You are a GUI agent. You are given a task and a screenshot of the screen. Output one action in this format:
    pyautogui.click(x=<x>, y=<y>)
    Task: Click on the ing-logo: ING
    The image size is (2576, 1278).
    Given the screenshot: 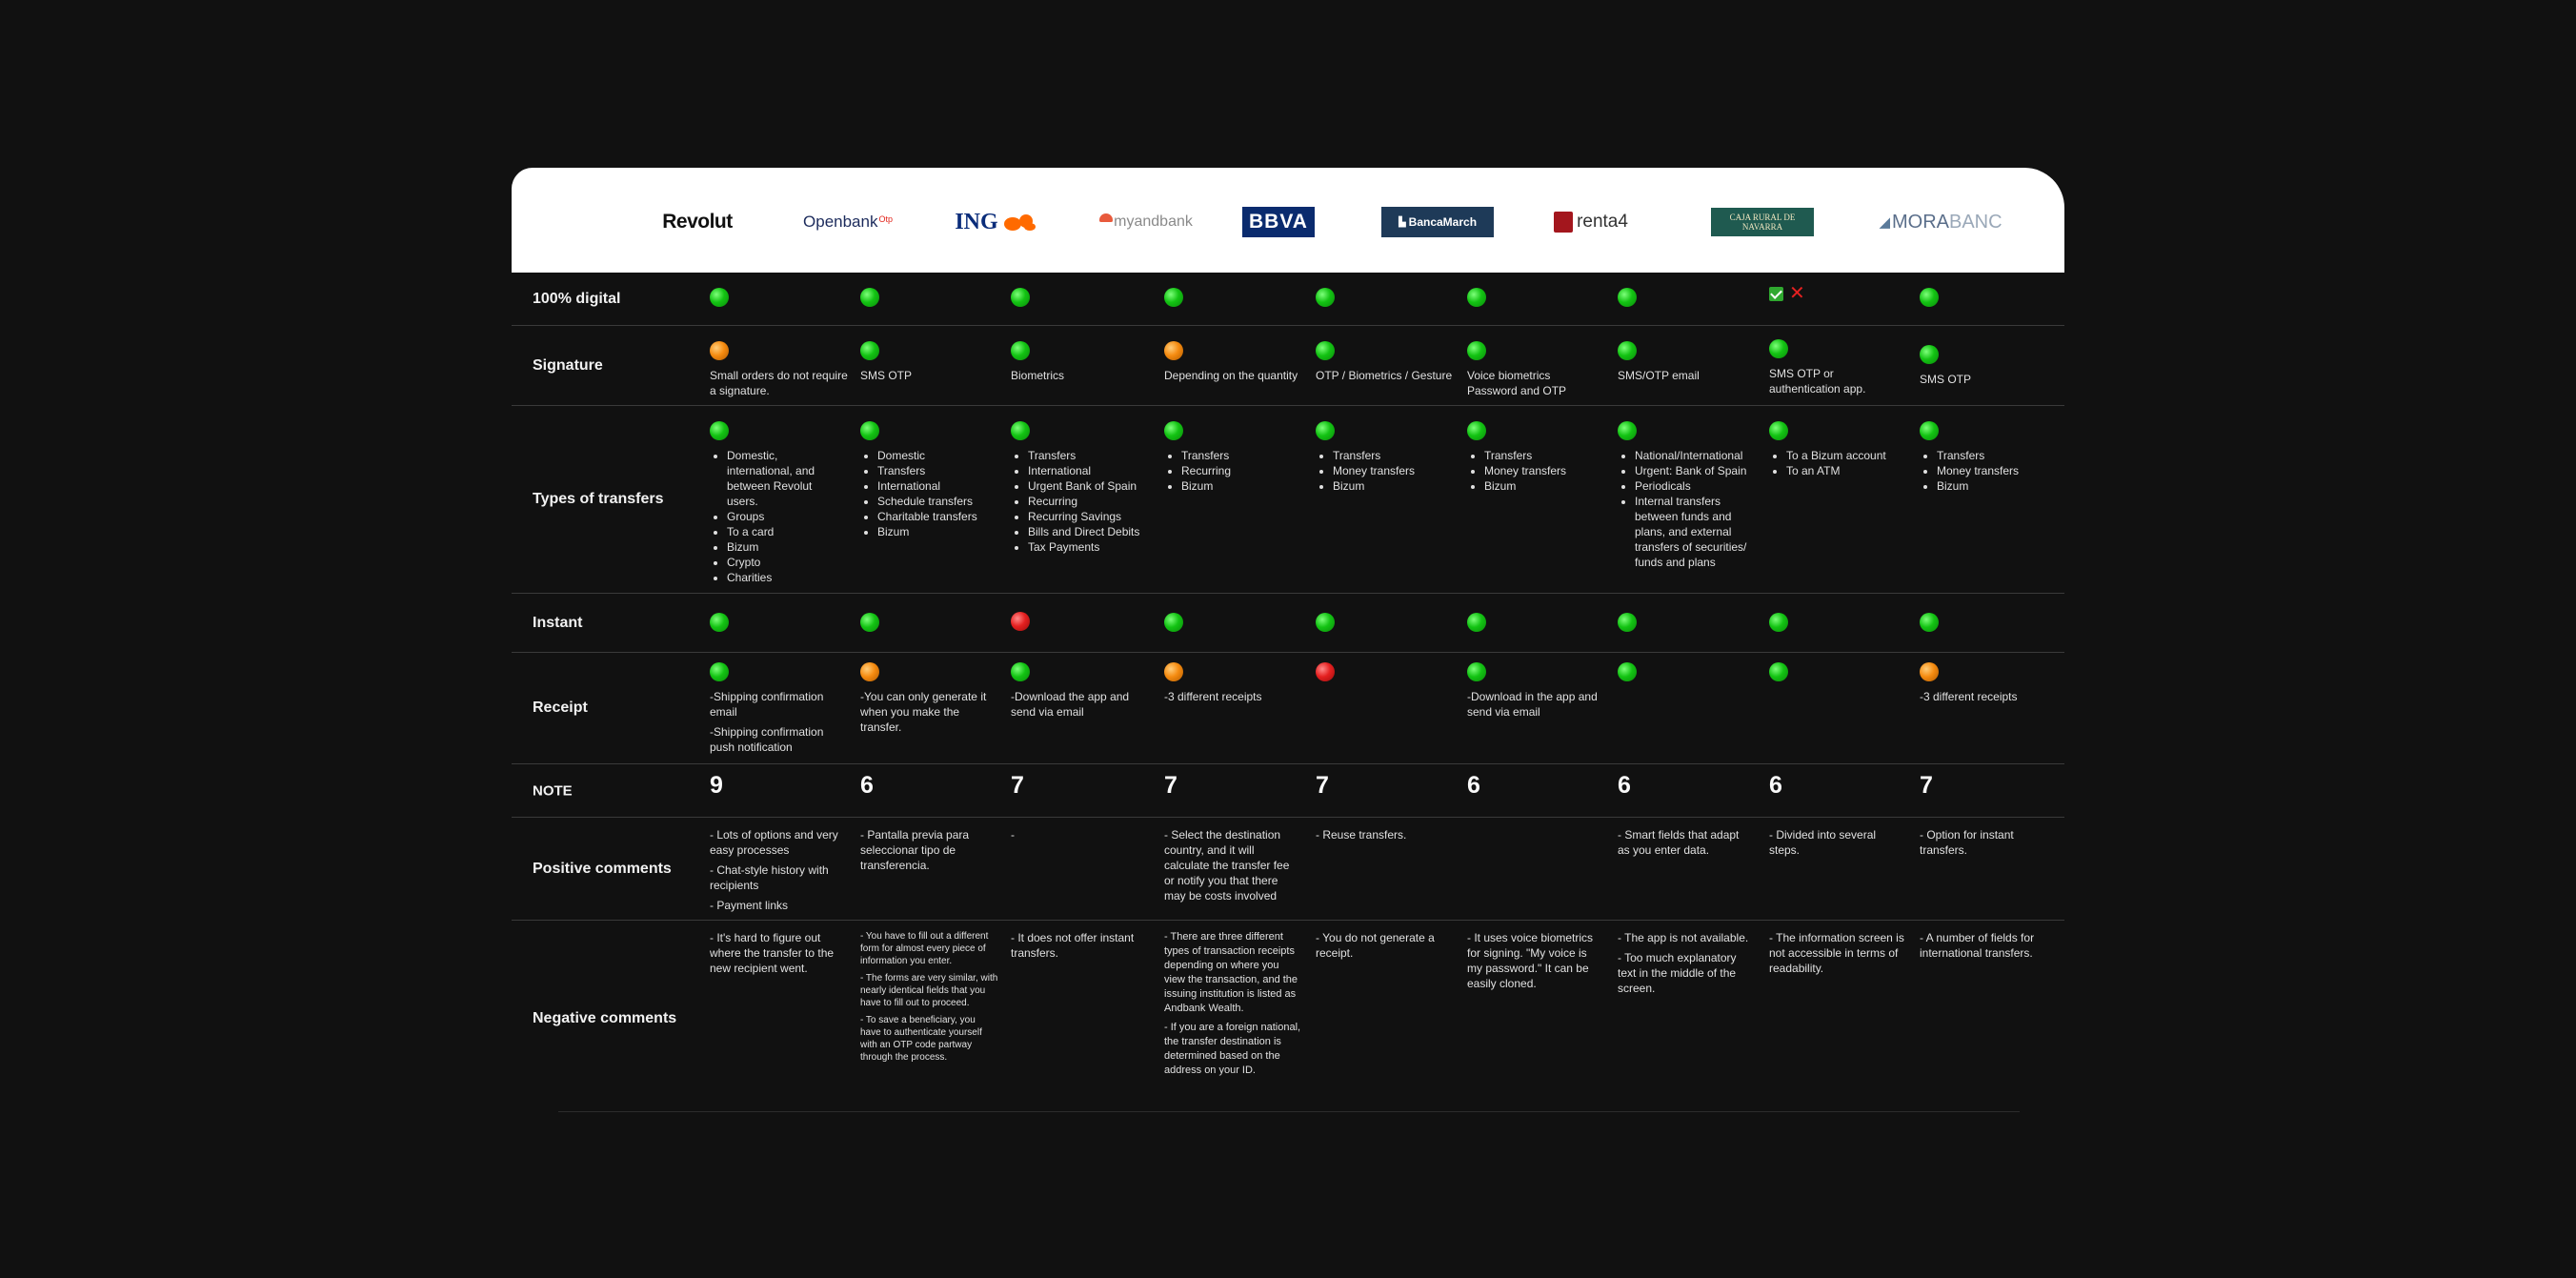 What is the action you would take?
    pyautogui.click(x=996, y=222)
    